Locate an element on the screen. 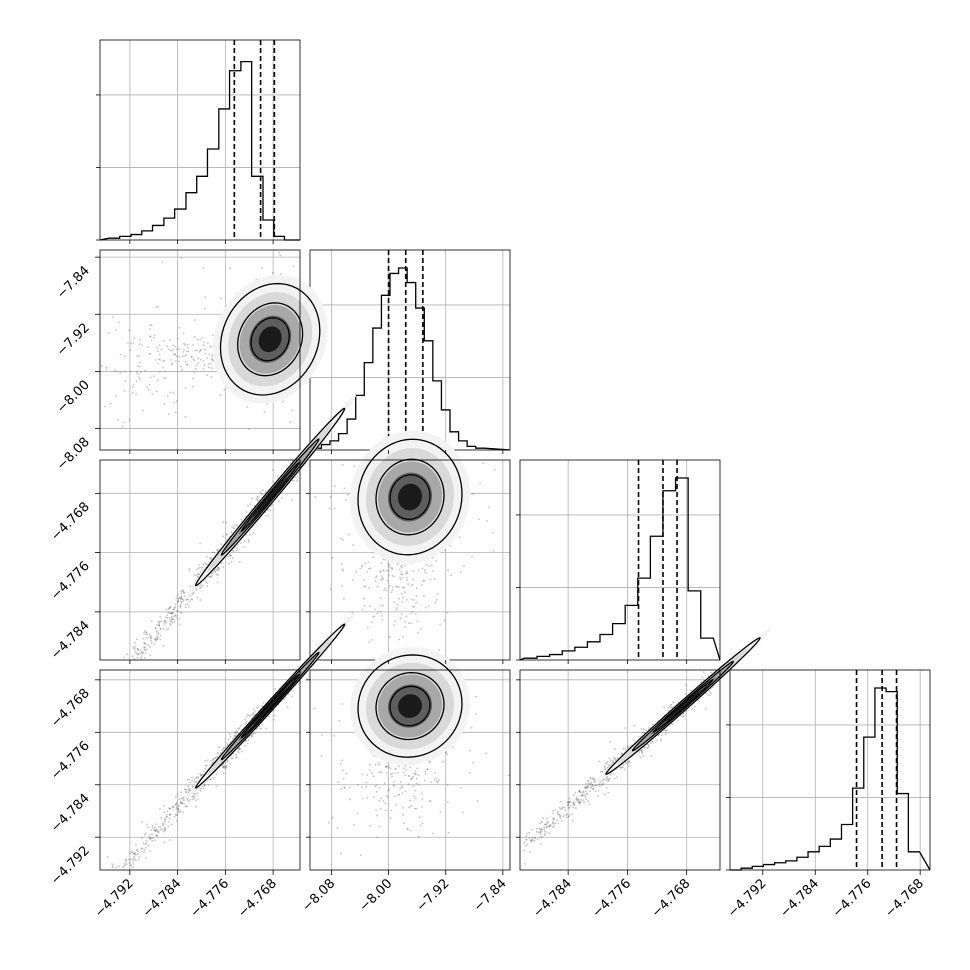 Image resolution: width=970 pixels, height=970 pixels. xtick-label-2-0: −4.784 is located at coordinates (552, 898).